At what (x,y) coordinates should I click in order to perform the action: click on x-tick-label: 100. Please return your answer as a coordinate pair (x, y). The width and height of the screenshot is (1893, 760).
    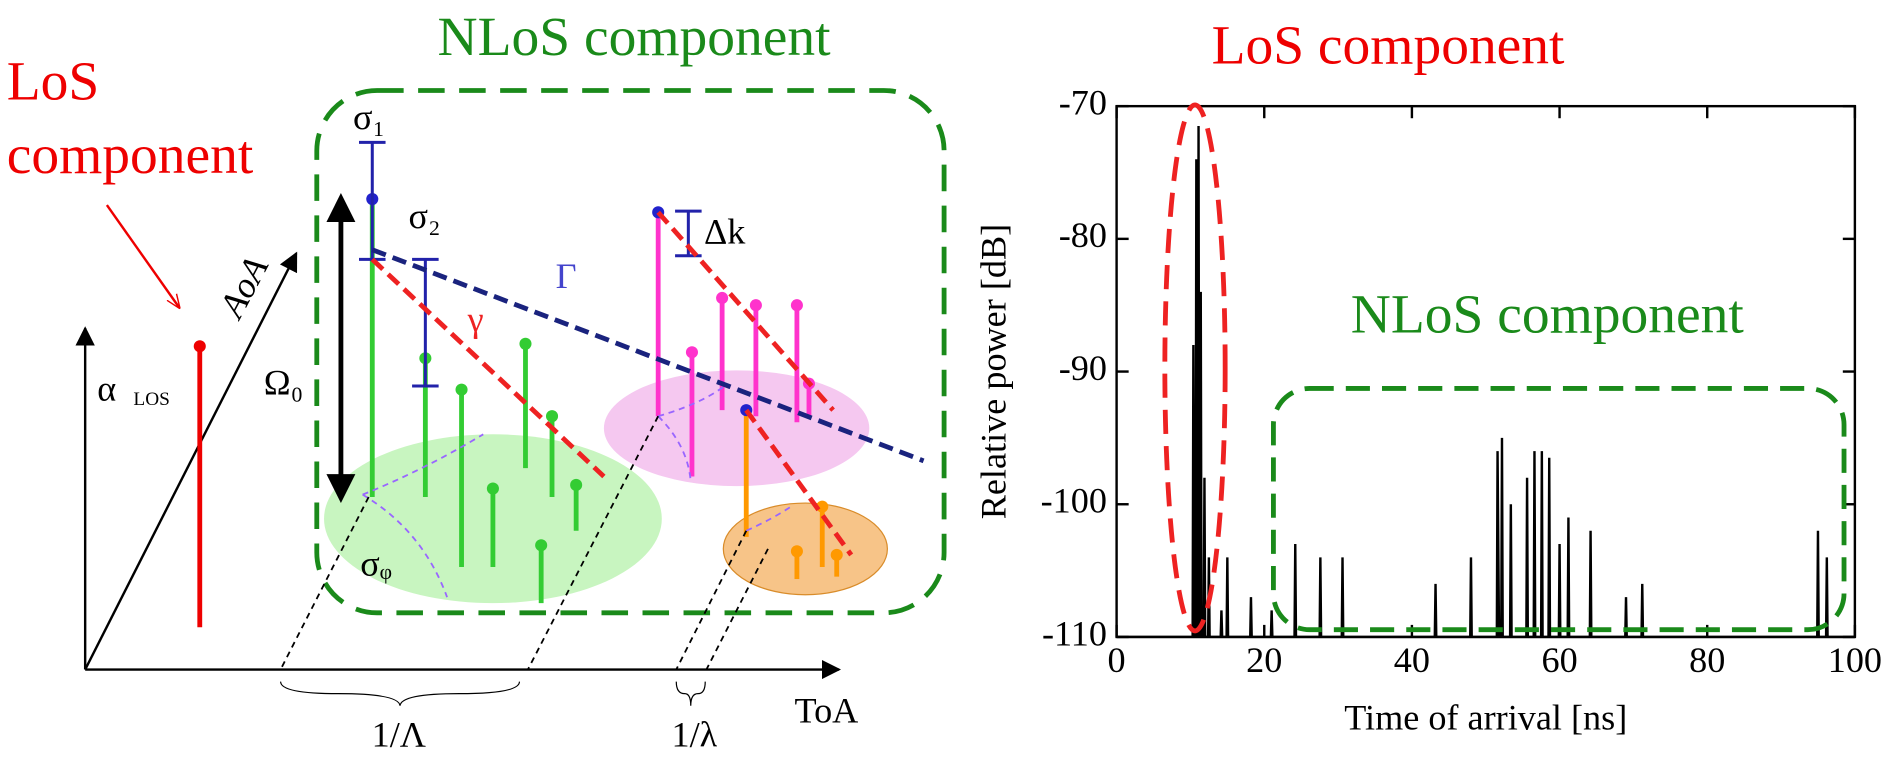
    Looking at the image, I should click on (1855, 660).